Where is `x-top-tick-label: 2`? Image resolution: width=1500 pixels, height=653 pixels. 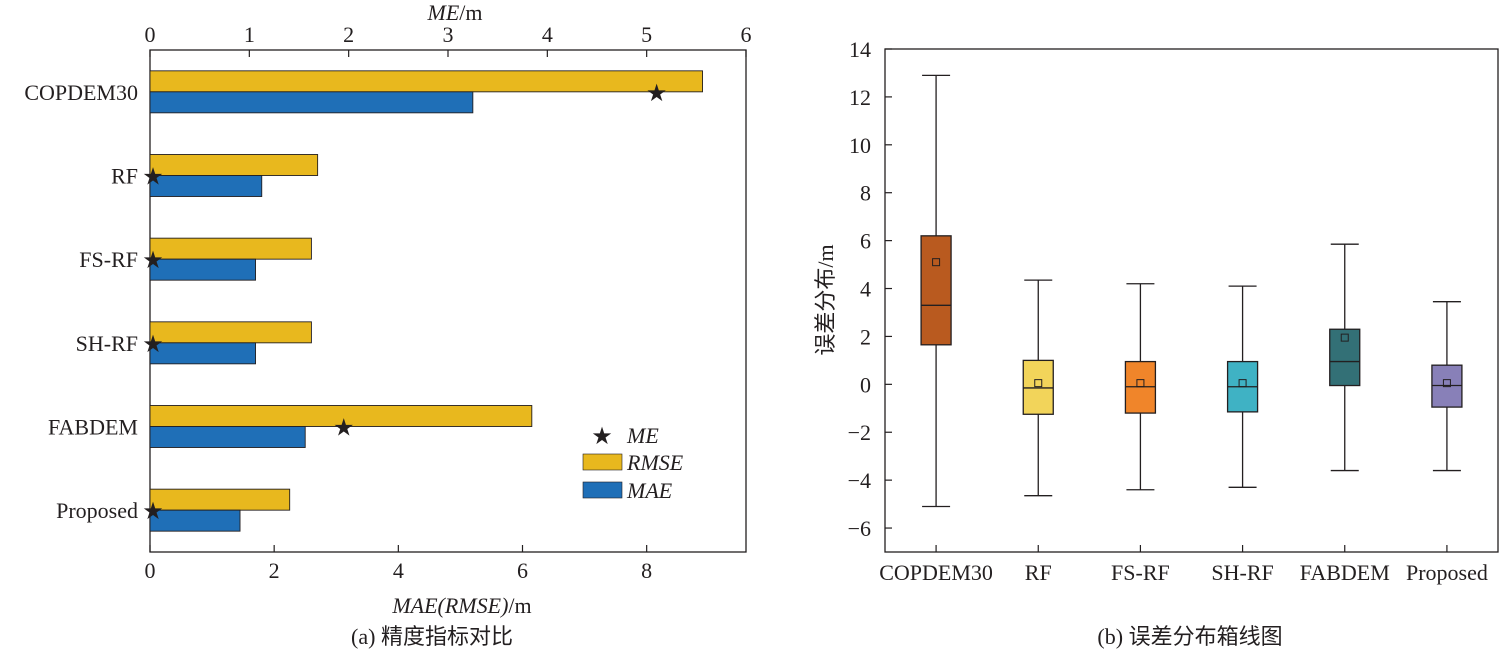 x-top-tick-label: 2 is located at coordinates (348, 34).